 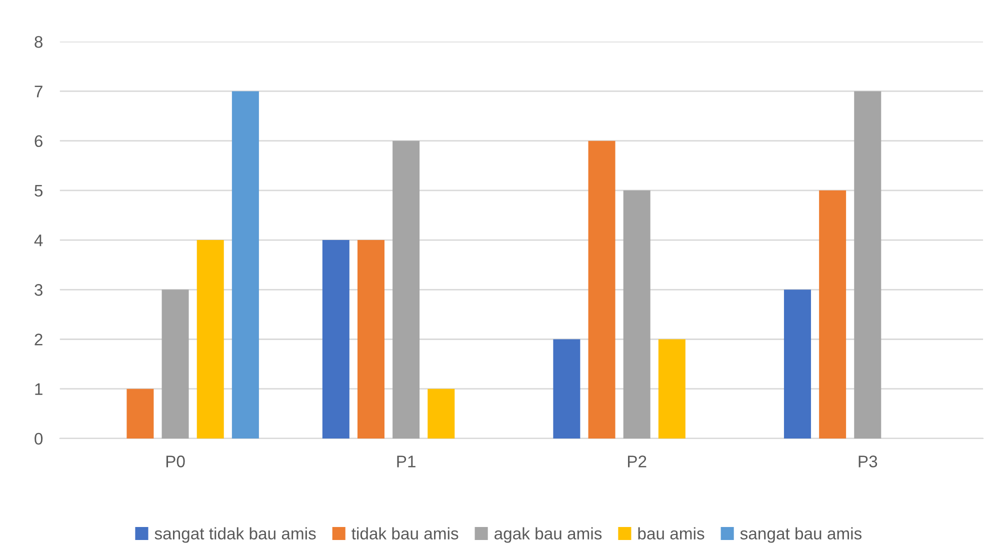 What do you see at coordinates (801, 535) in the screenshot?
I see `legend-label: sangat bau amis` at bounding box center [801, 535].